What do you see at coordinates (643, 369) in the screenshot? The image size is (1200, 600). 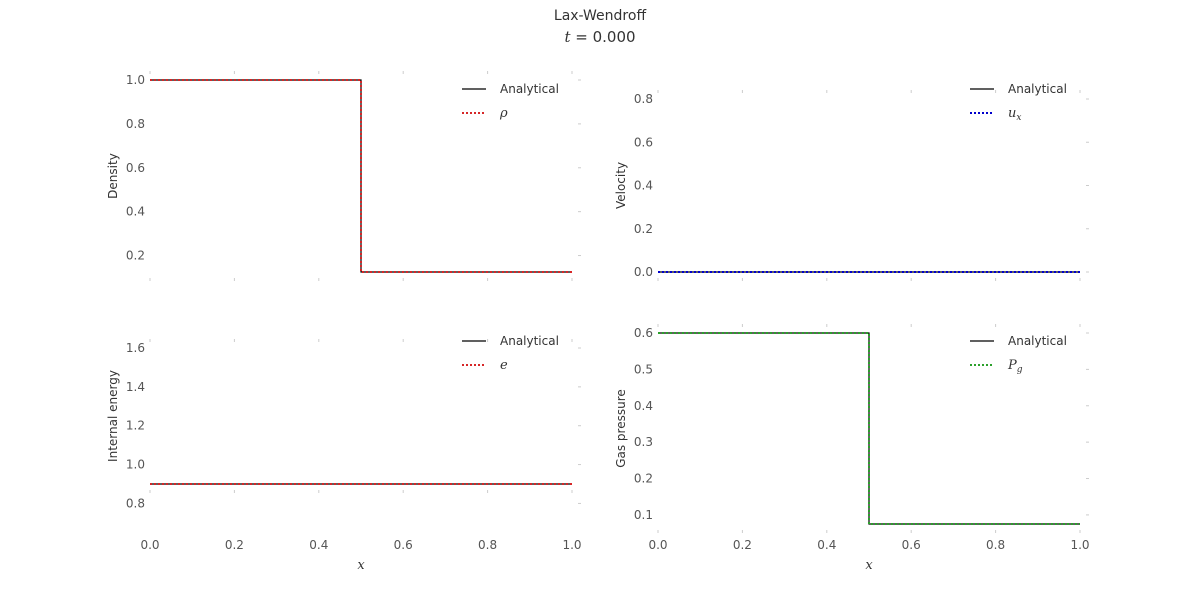 I see `y-tick-label: 0.5` at bounding box center [643, 369].